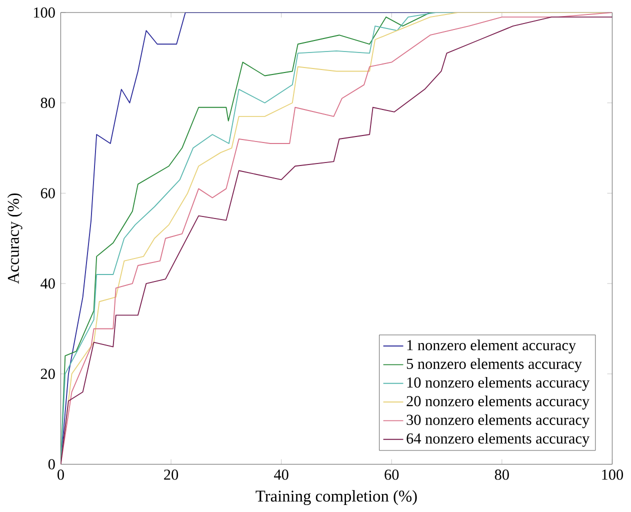 The image size is (631, 512). I want to click on y-tick-label: 80, so click(47, 103).